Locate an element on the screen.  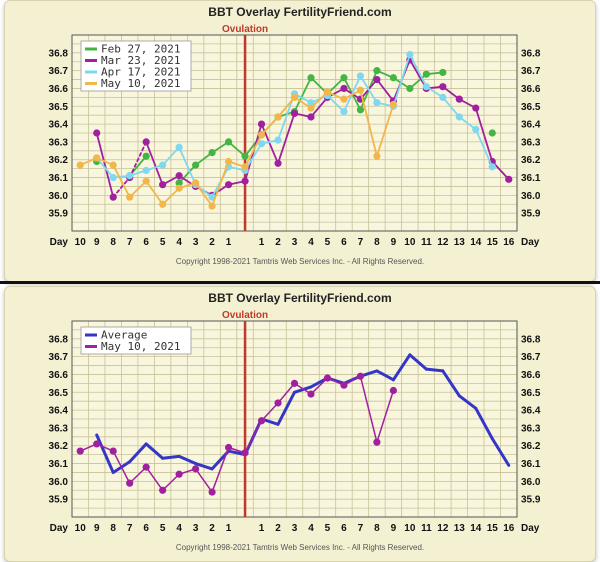
y-tick-label-right: 36.7 is located at coordinates (531, 357).